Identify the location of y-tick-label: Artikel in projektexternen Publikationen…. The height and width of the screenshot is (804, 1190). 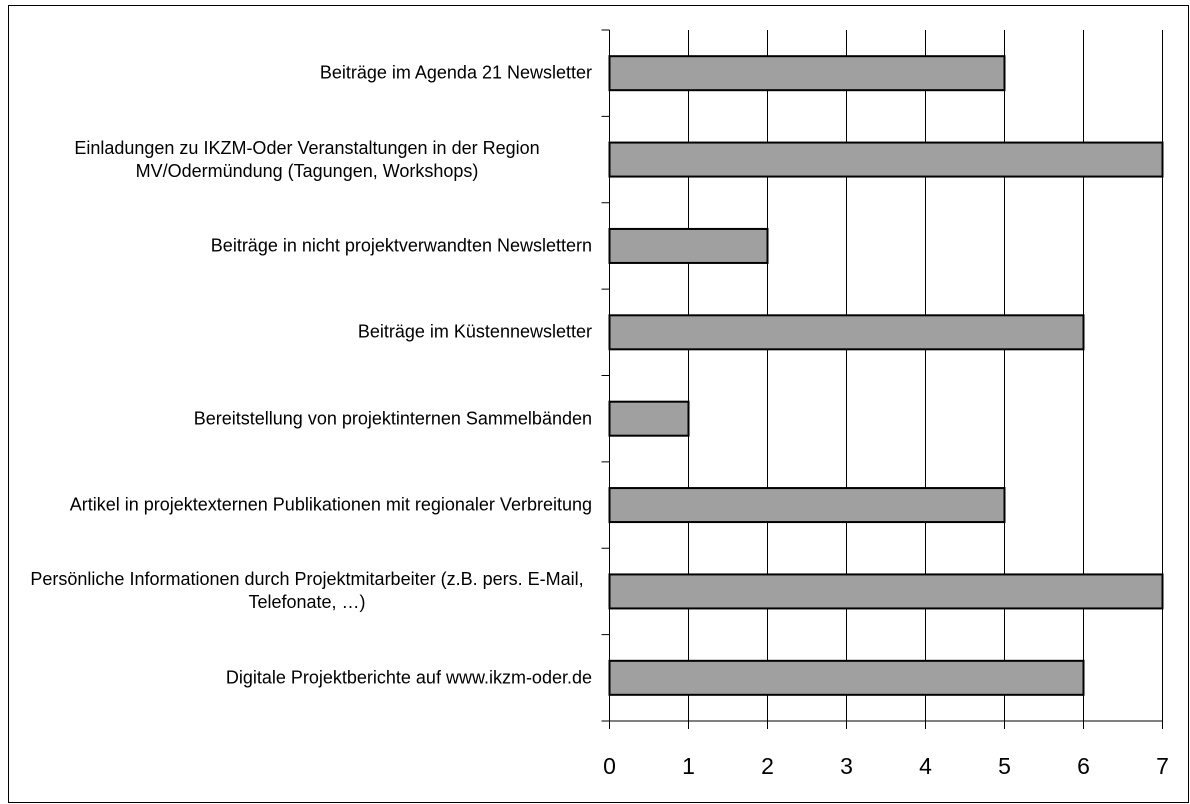
(330, 504).